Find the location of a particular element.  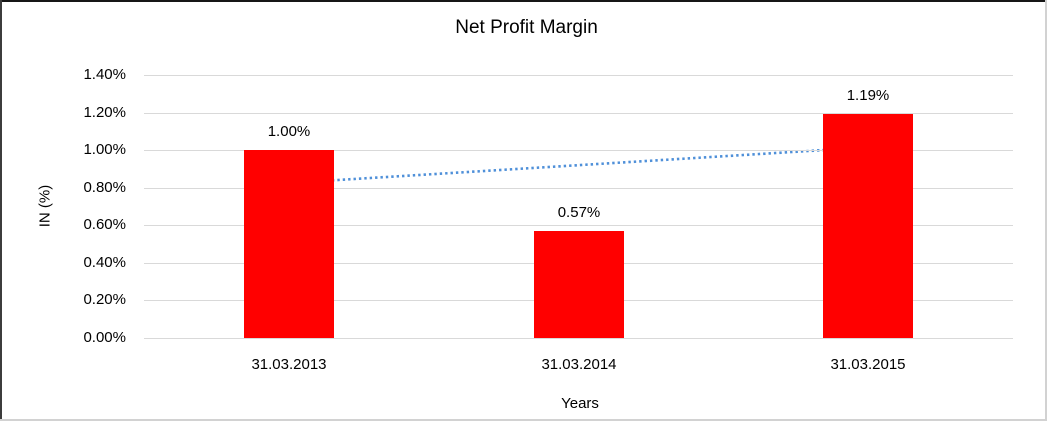

bar-31.03.2014 is located at coordinates (579, 284).